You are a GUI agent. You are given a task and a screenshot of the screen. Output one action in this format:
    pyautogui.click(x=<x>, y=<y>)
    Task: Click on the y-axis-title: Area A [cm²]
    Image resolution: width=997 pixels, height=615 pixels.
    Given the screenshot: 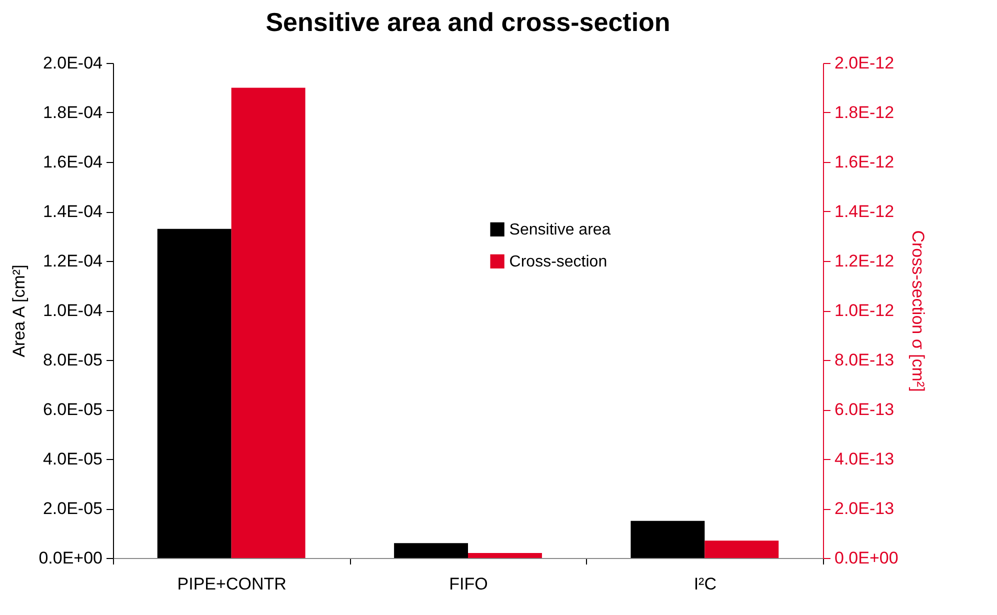 What is the action you would take?
    pyautogui.click(x=19, y=311)
    